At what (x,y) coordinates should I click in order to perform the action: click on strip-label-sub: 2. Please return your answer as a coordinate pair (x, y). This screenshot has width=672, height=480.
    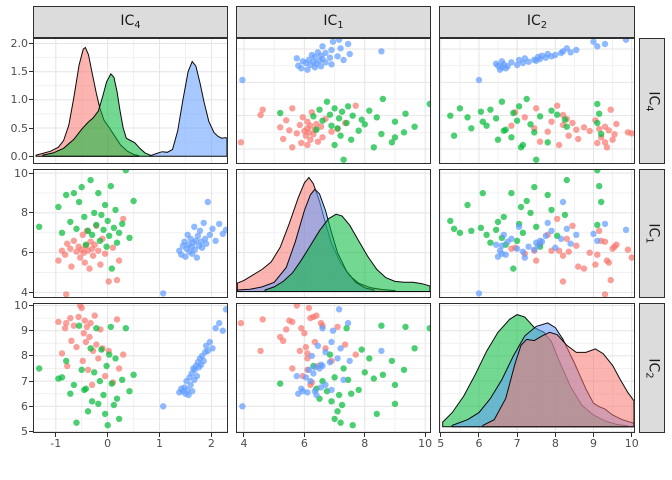
    Looking at the image, I should click on (649, 375).